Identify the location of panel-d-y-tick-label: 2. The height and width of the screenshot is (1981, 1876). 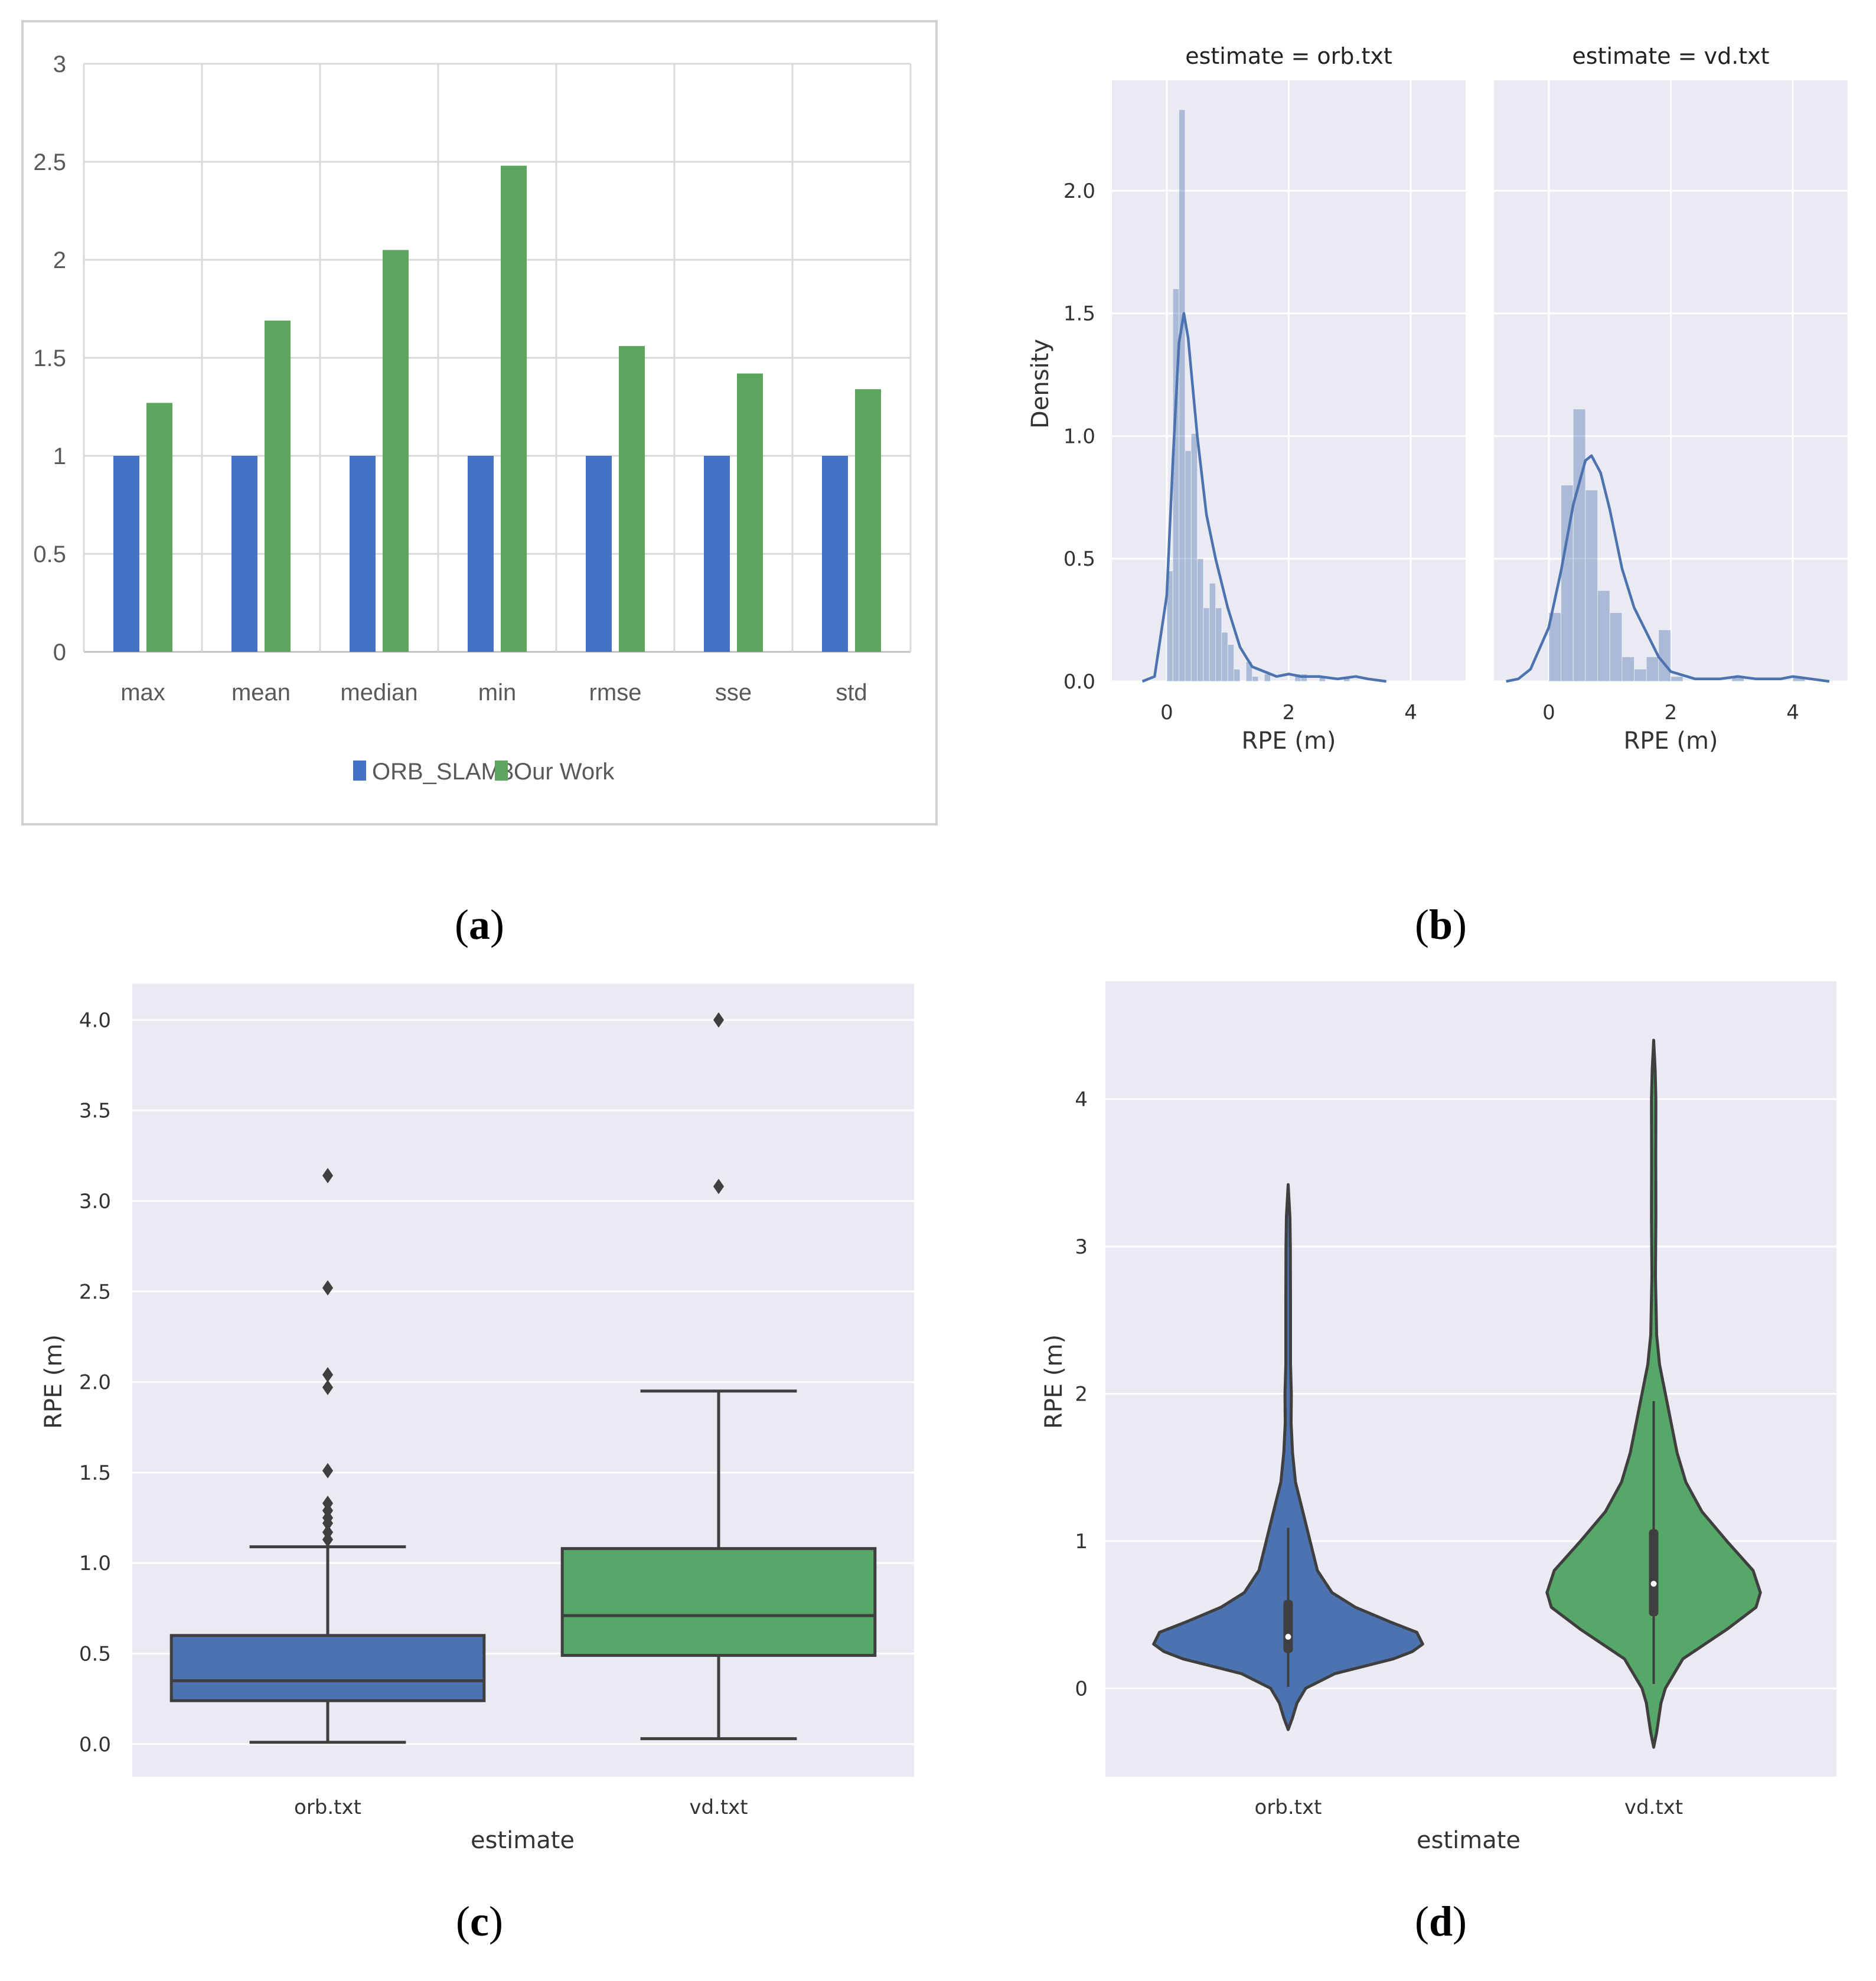
(1082, 1394).